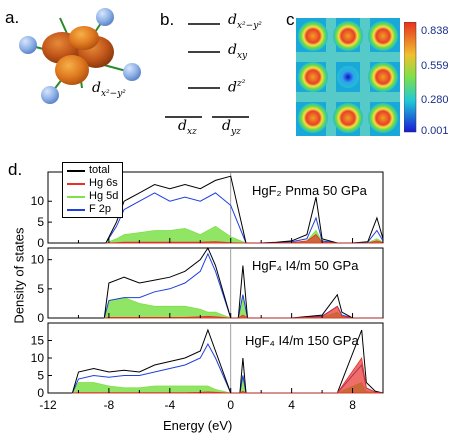 This screenshot has width=463, height=440. What do you see at coordinates (187, 127) in the screenshot?
I see `level-label-dxz: dxz` at bounding box center [187, 127].